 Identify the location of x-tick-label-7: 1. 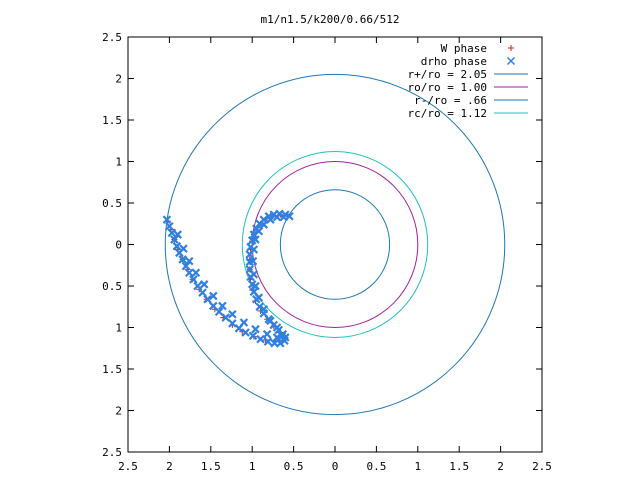
(417, 466).